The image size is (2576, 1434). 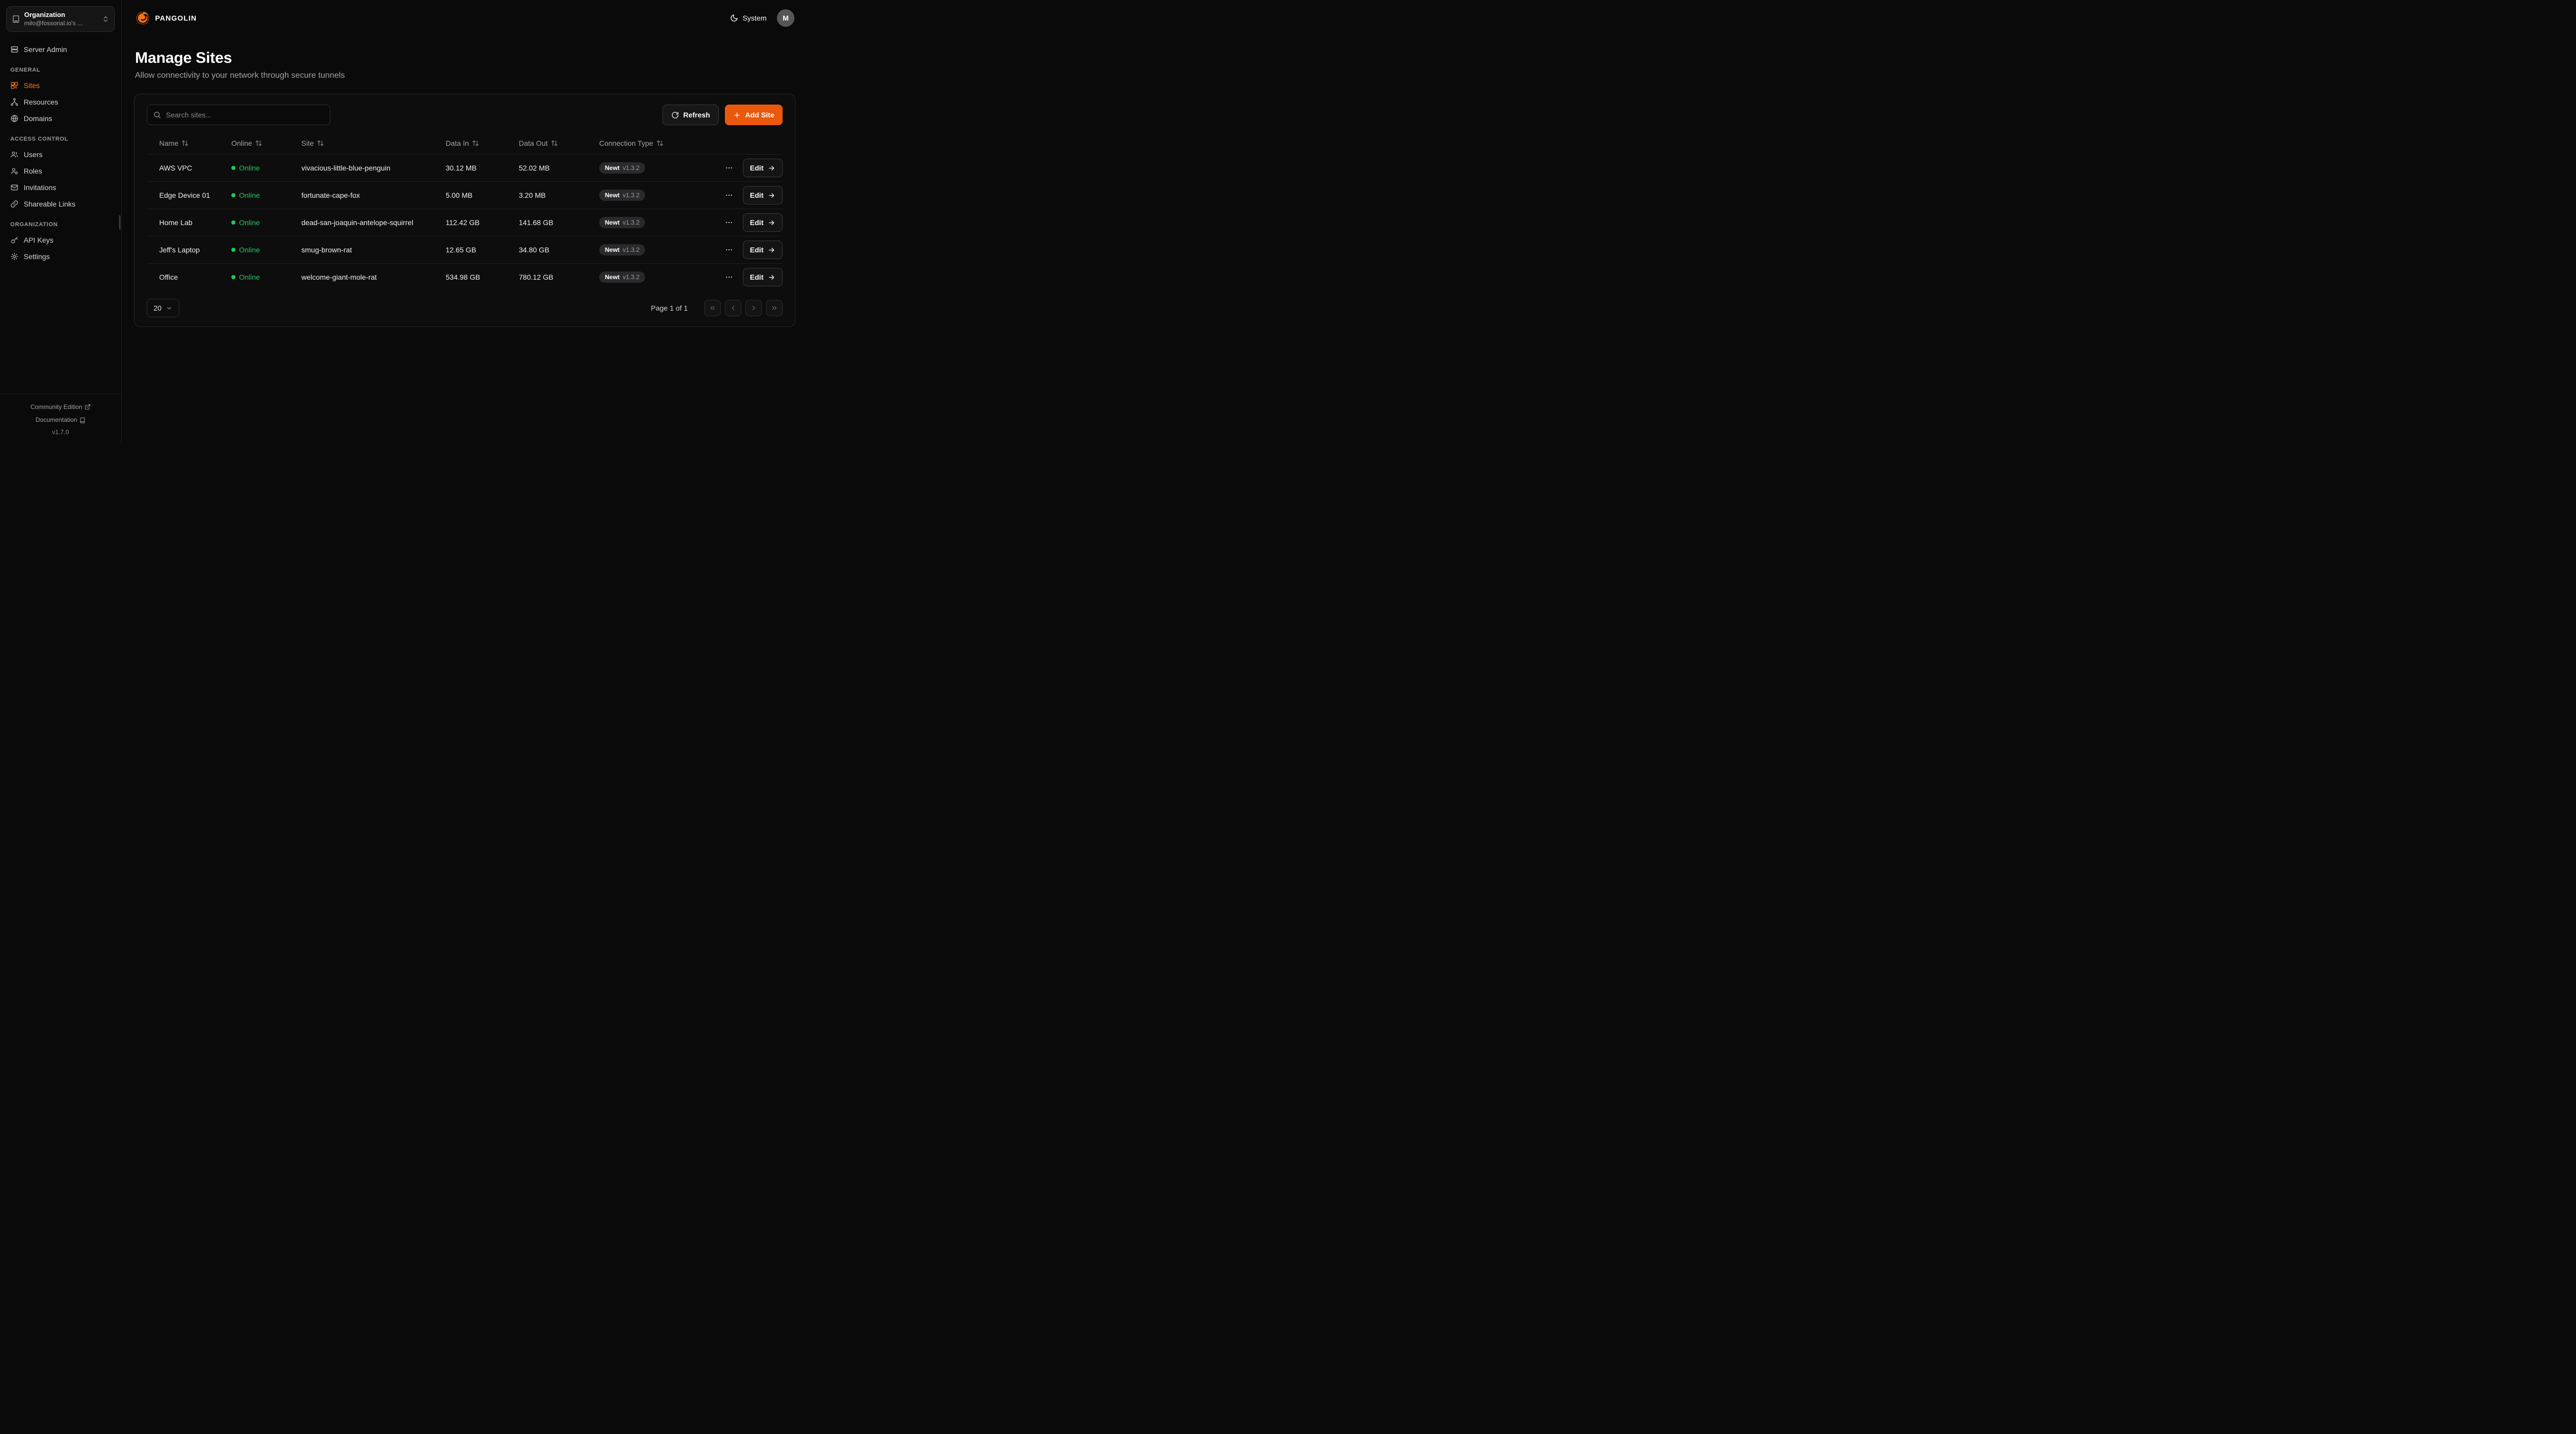 I want to click on community-edition-link: Community Edition, so click(x=60, y=407).